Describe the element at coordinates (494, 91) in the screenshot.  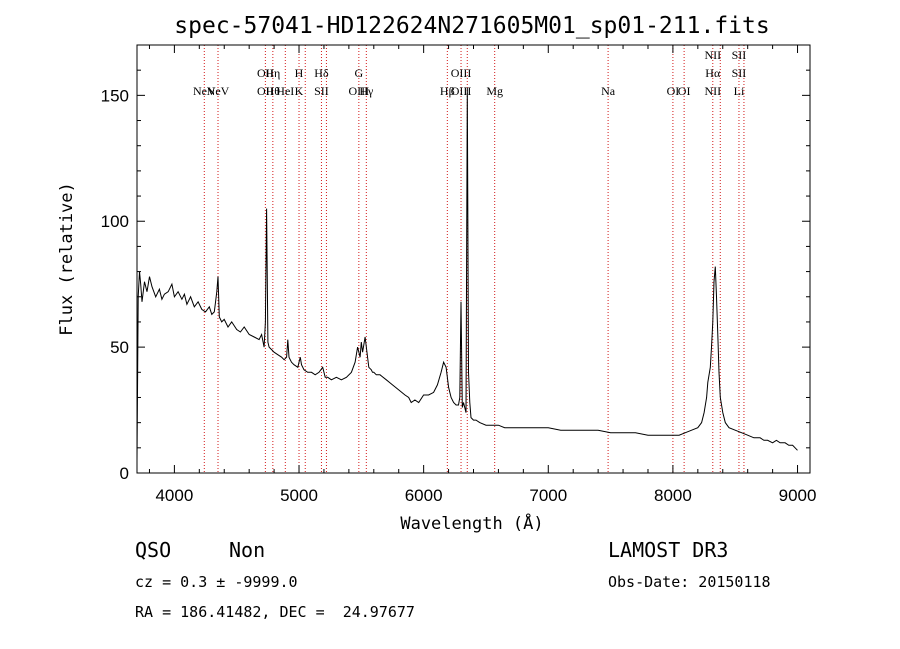
I see `emission-line-label: Mg` at that location.